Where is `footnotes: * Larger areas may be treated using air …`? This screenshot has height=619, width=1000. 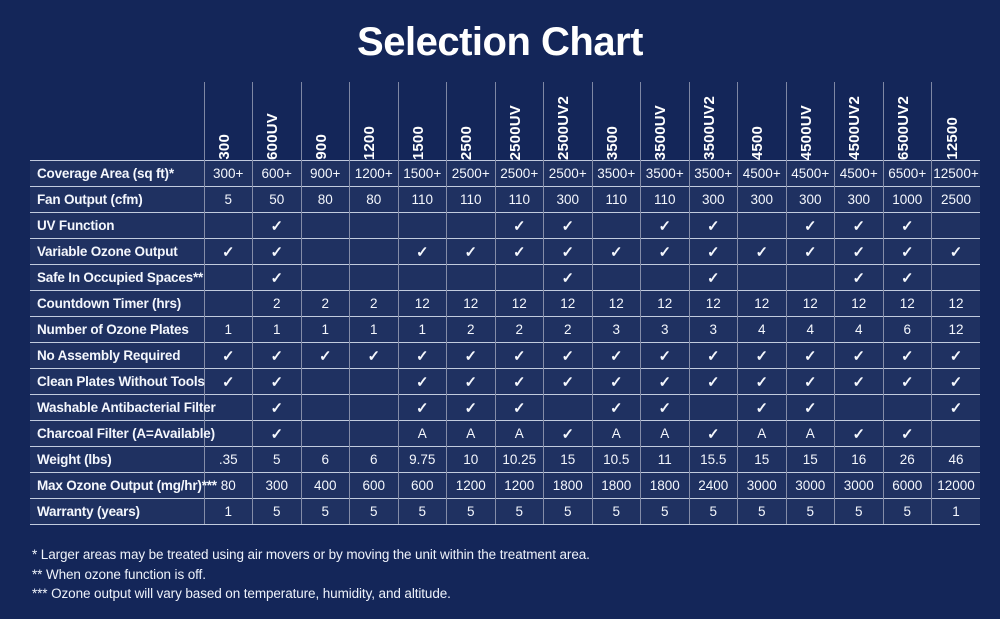 footnotes: * Larger areas may be treated using air … is located at coordinates (311, 574).